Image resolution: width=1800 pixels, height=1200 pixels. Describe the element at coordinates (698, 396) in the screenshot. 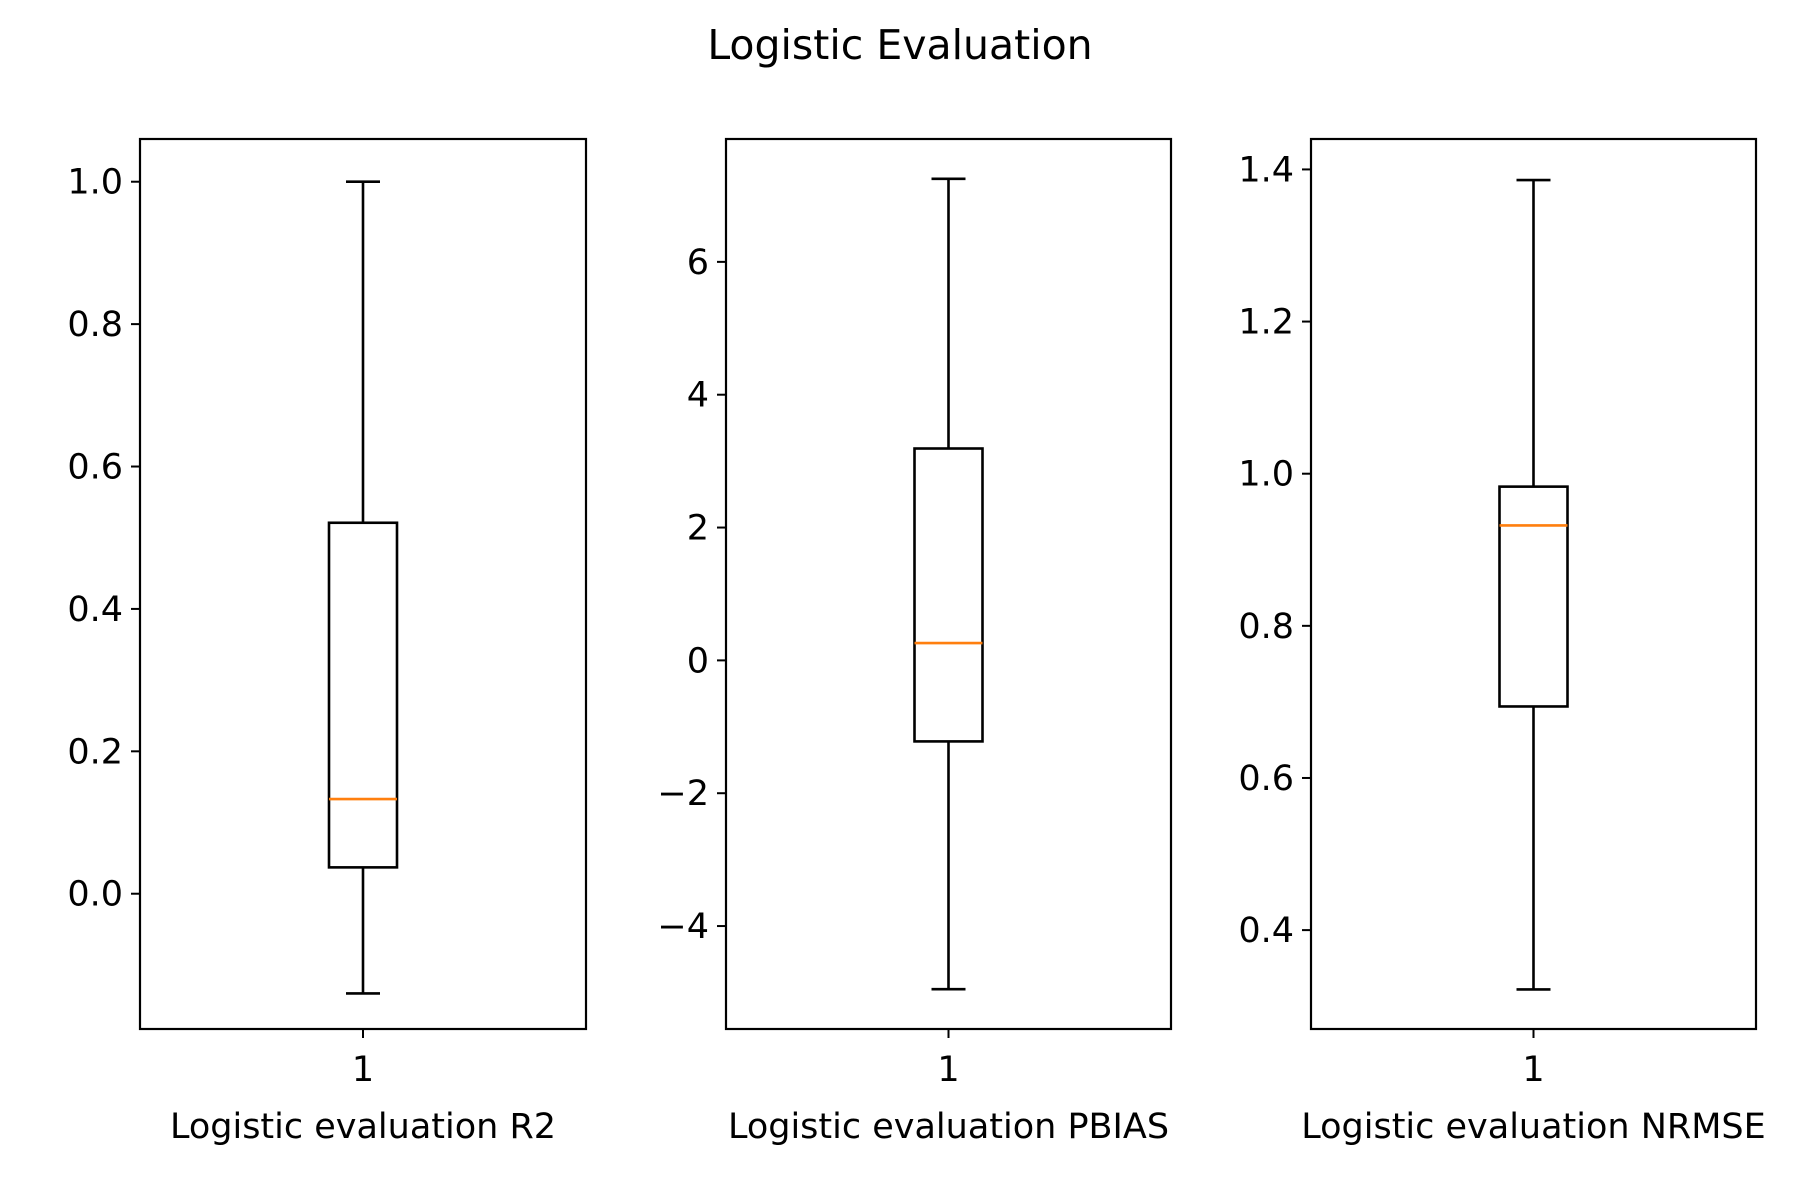

I see `y-tick-label: 4` at that location.